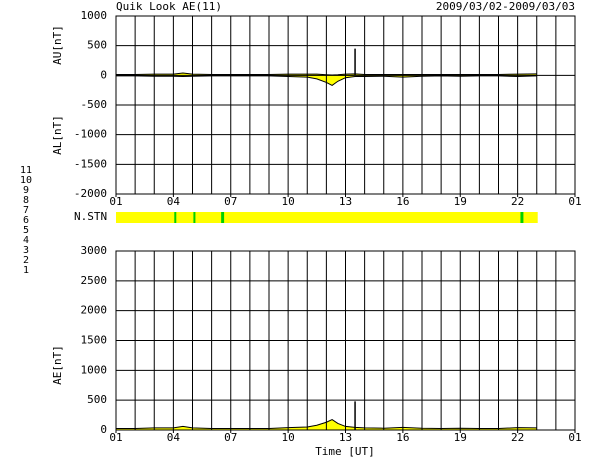 The height and width of the screenshot is (460, 590). What do you see at coordinates (90, 134) in the screenshot?
I see `y-tick-label: -1000` at bounding box center [90, 134].